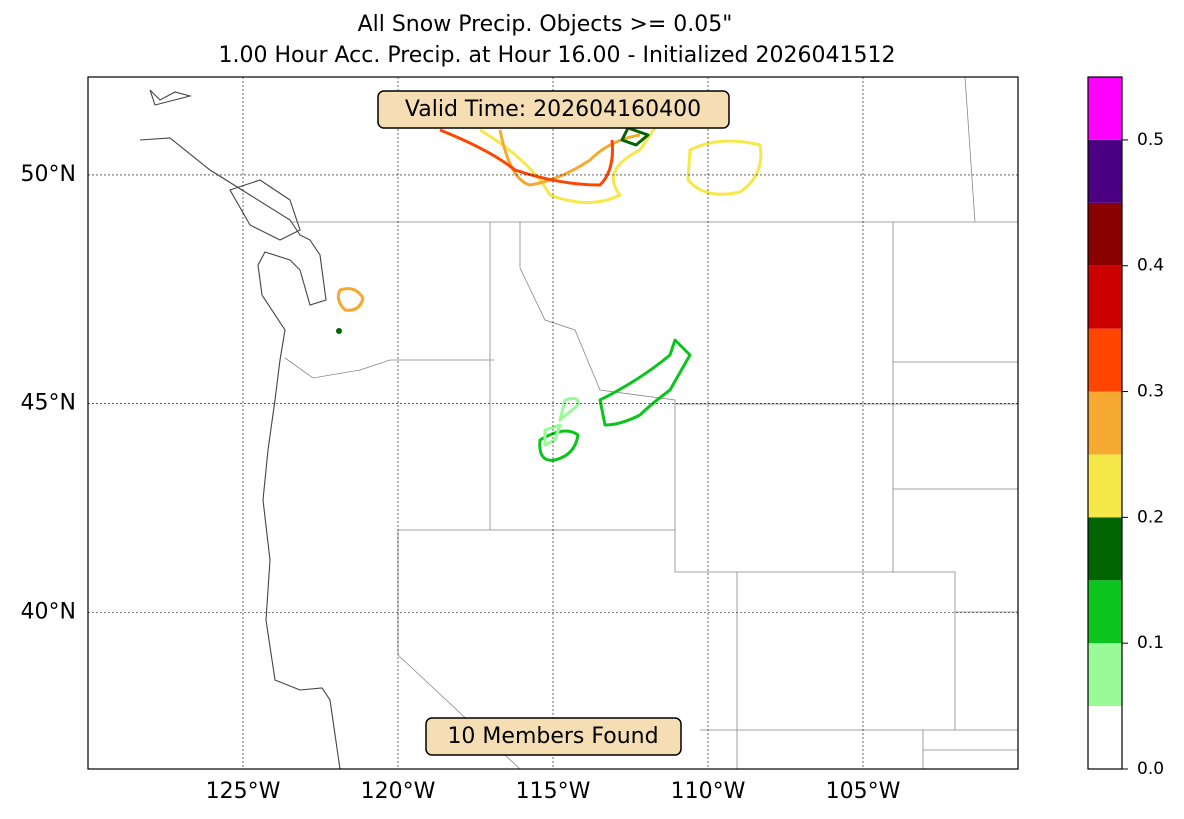  I want to click on x-tick-label: 105°W, so click(863, 791).